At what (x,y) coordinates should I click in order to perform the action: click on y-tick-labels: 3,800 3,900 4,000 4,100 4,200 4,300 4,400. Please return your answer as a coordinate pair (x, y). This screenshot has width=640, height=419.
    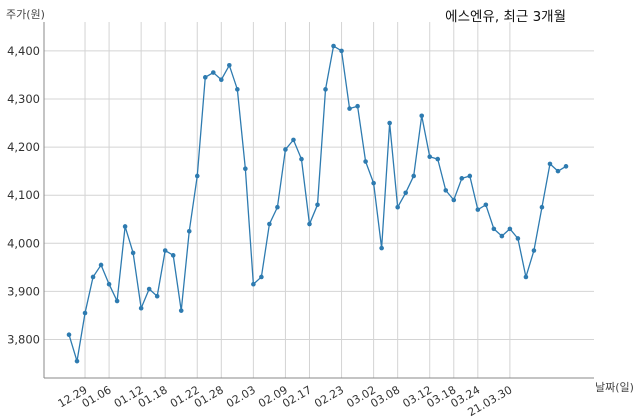
    Looking at the image, I should click on (23, 195).